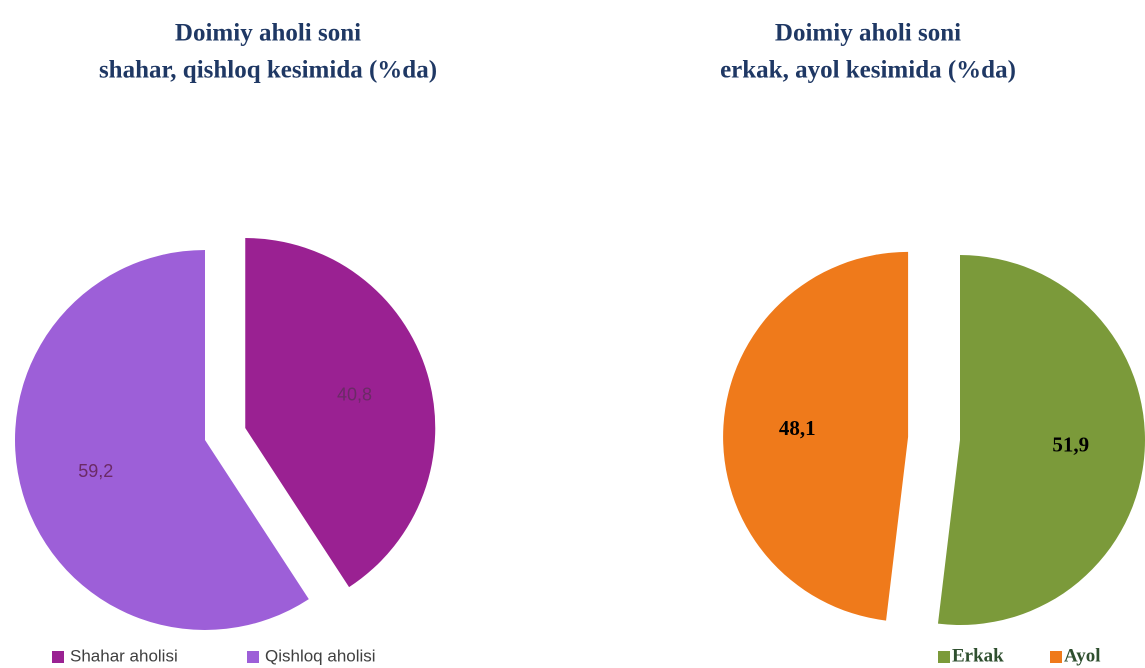  What do you see at coordinates (1082, 655) in the screenshot?
I see `legend-label: Ayol` at bounding box center [1082, 655].